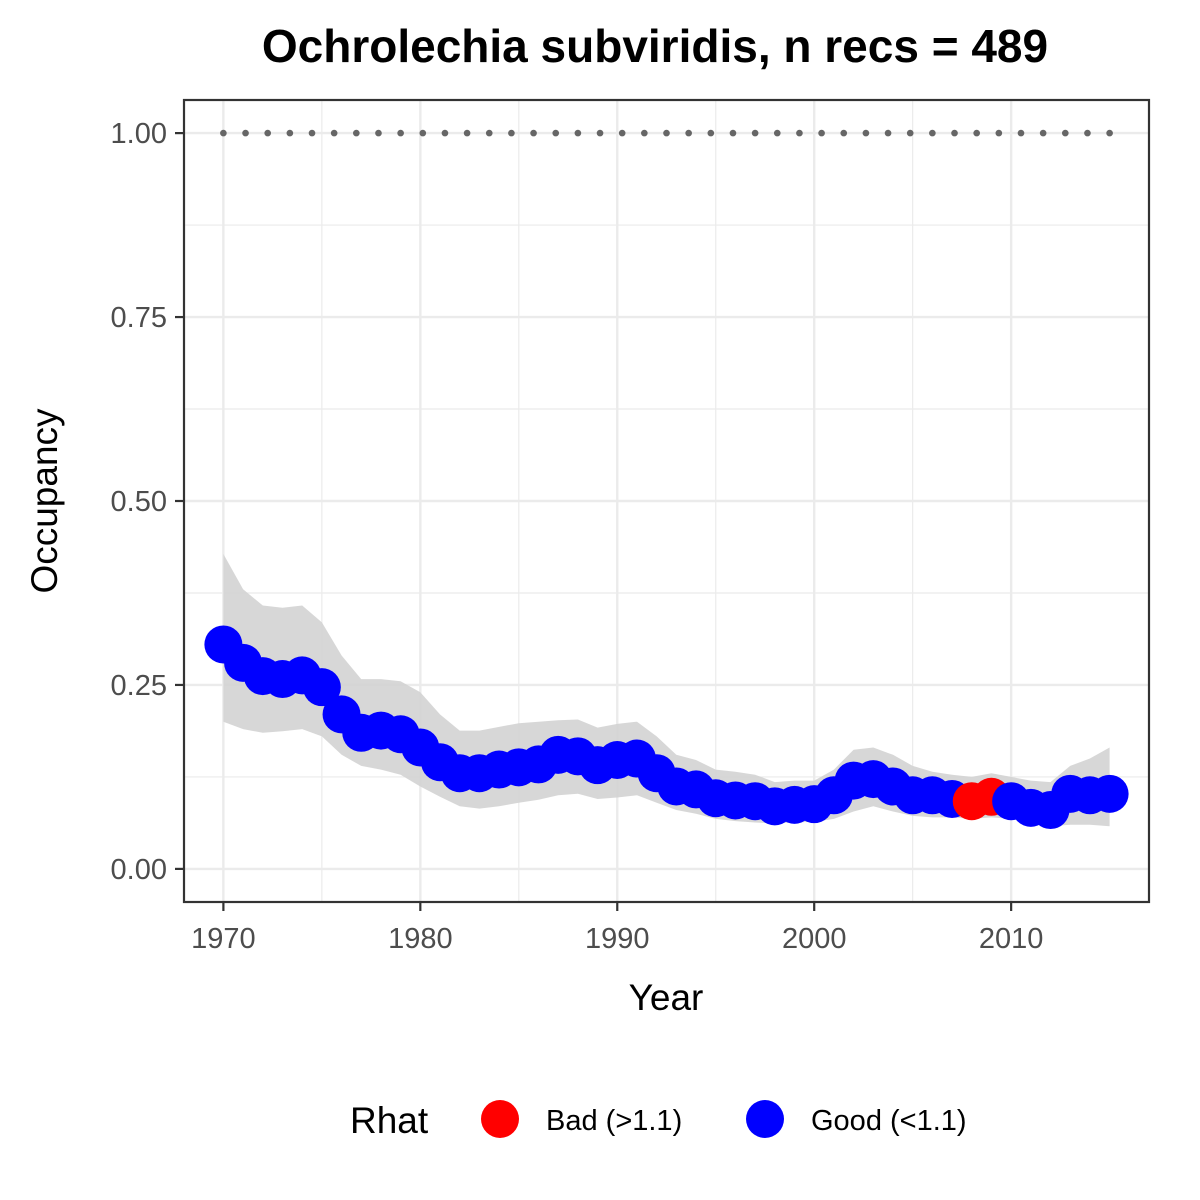  Describe the element at coordinates (139, 870) in the screenshot. I see `y-tick-label: 0.00` at that location.